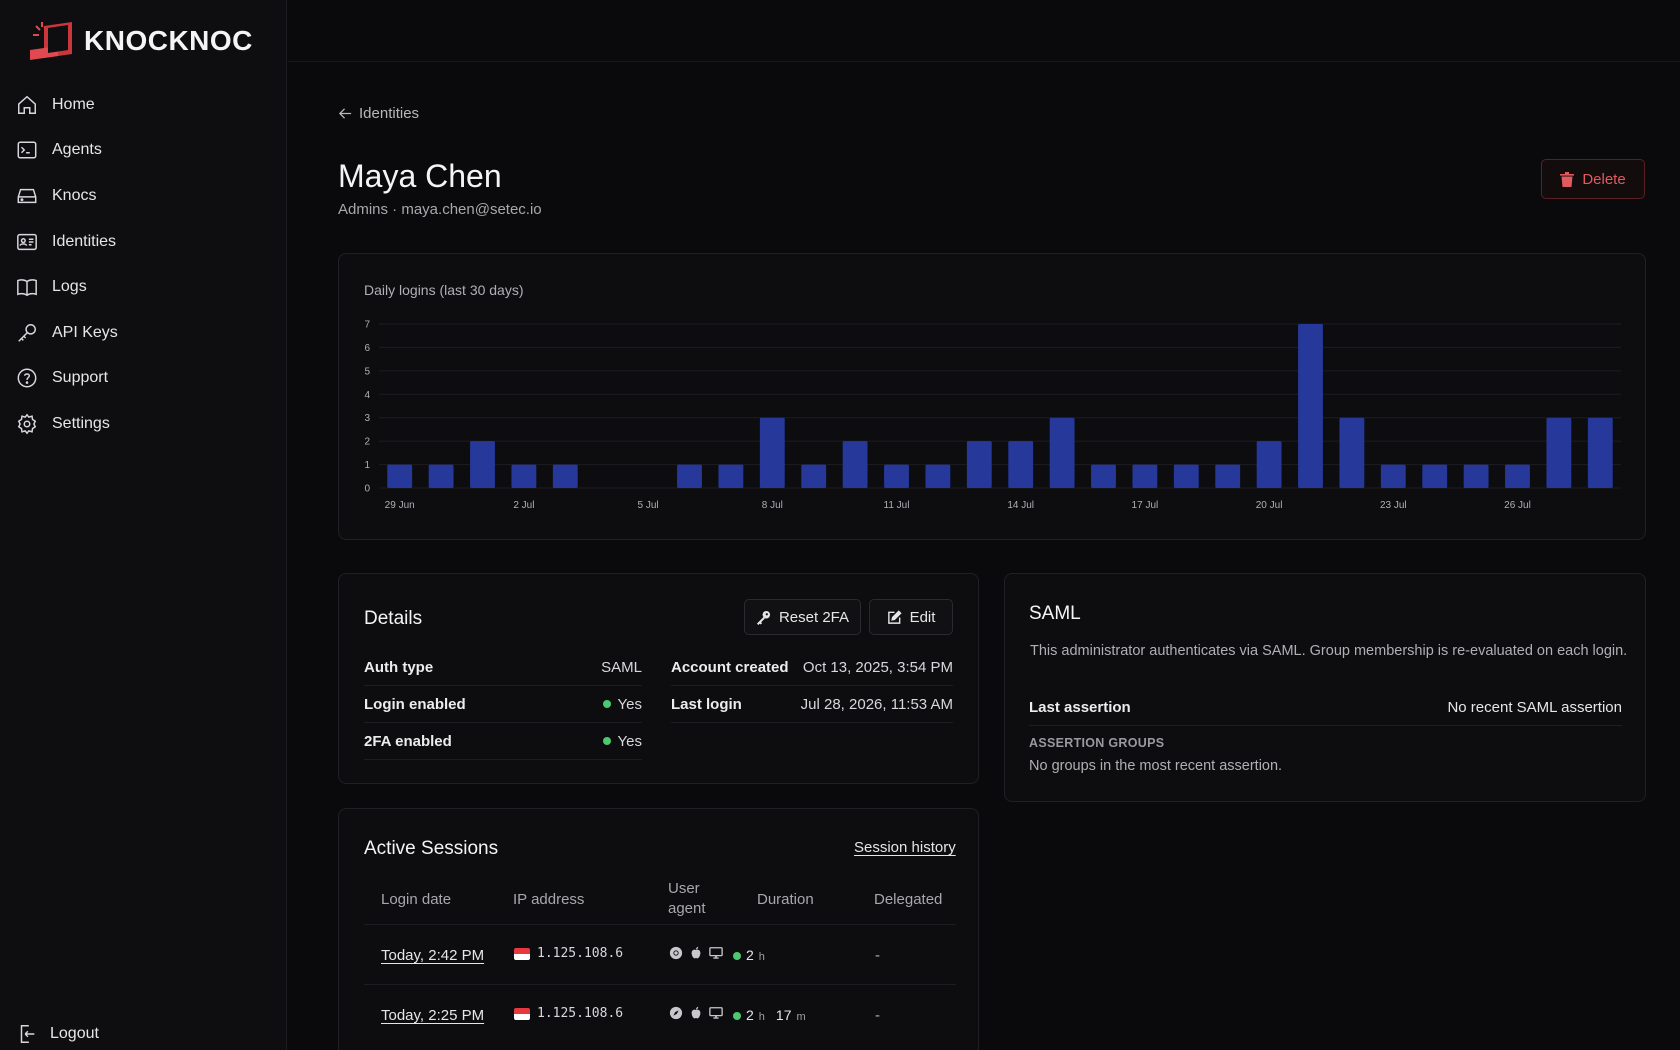 The height and width of the screenshot is (1050, 1680). Describe the element at coordinates (908, 899) in the screenshot. I see `column-delegated: Delegated` at that location.